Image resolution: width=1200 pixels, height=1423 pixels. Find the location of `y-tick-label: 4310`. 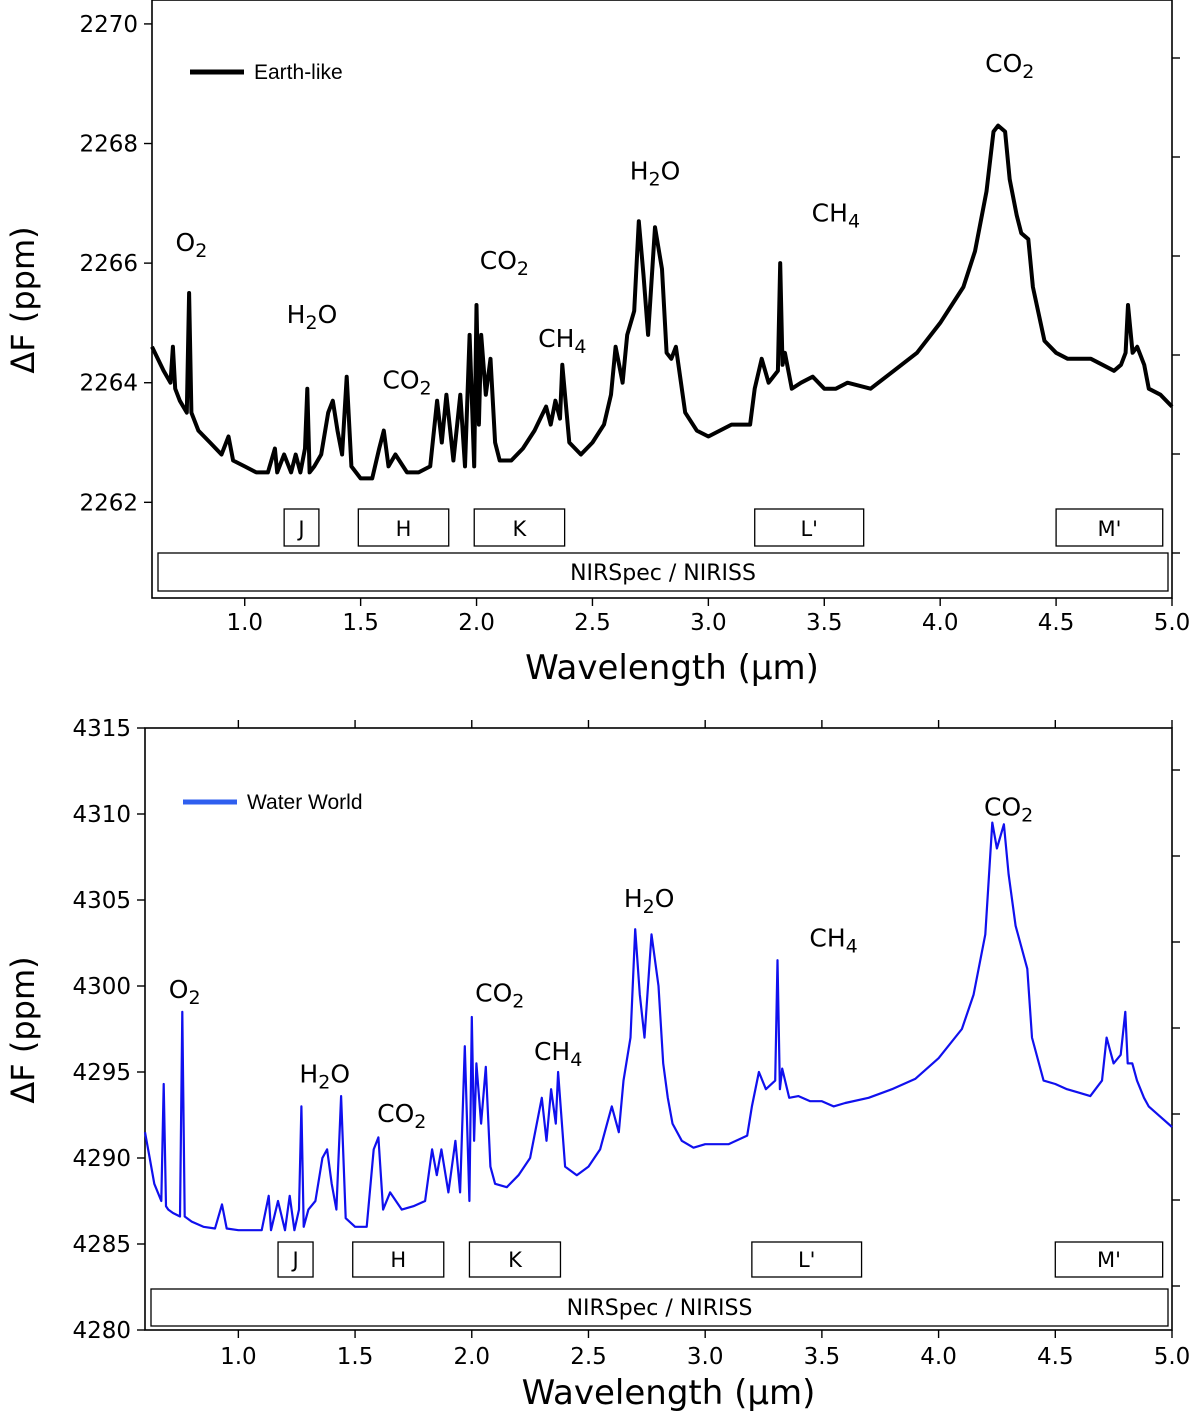

y-tick-label: 4310 is located at coordinates (101, 815).